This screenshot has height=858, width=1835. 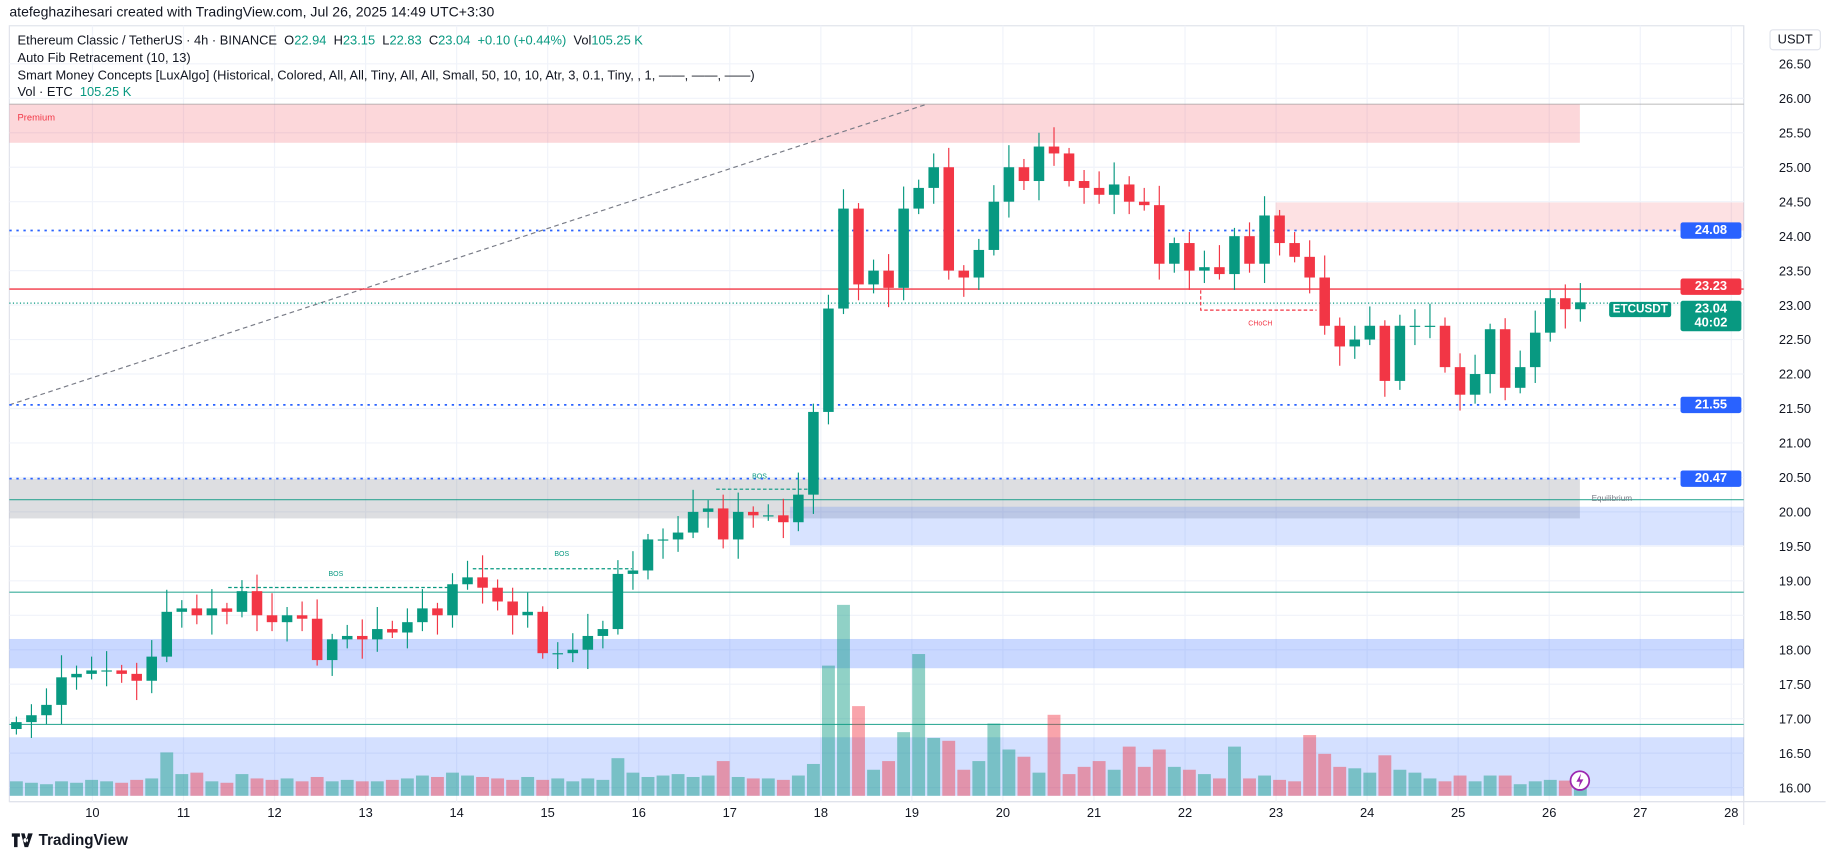 I want to click on tradingview-logo: TradingView, so click(x=69, y=839).